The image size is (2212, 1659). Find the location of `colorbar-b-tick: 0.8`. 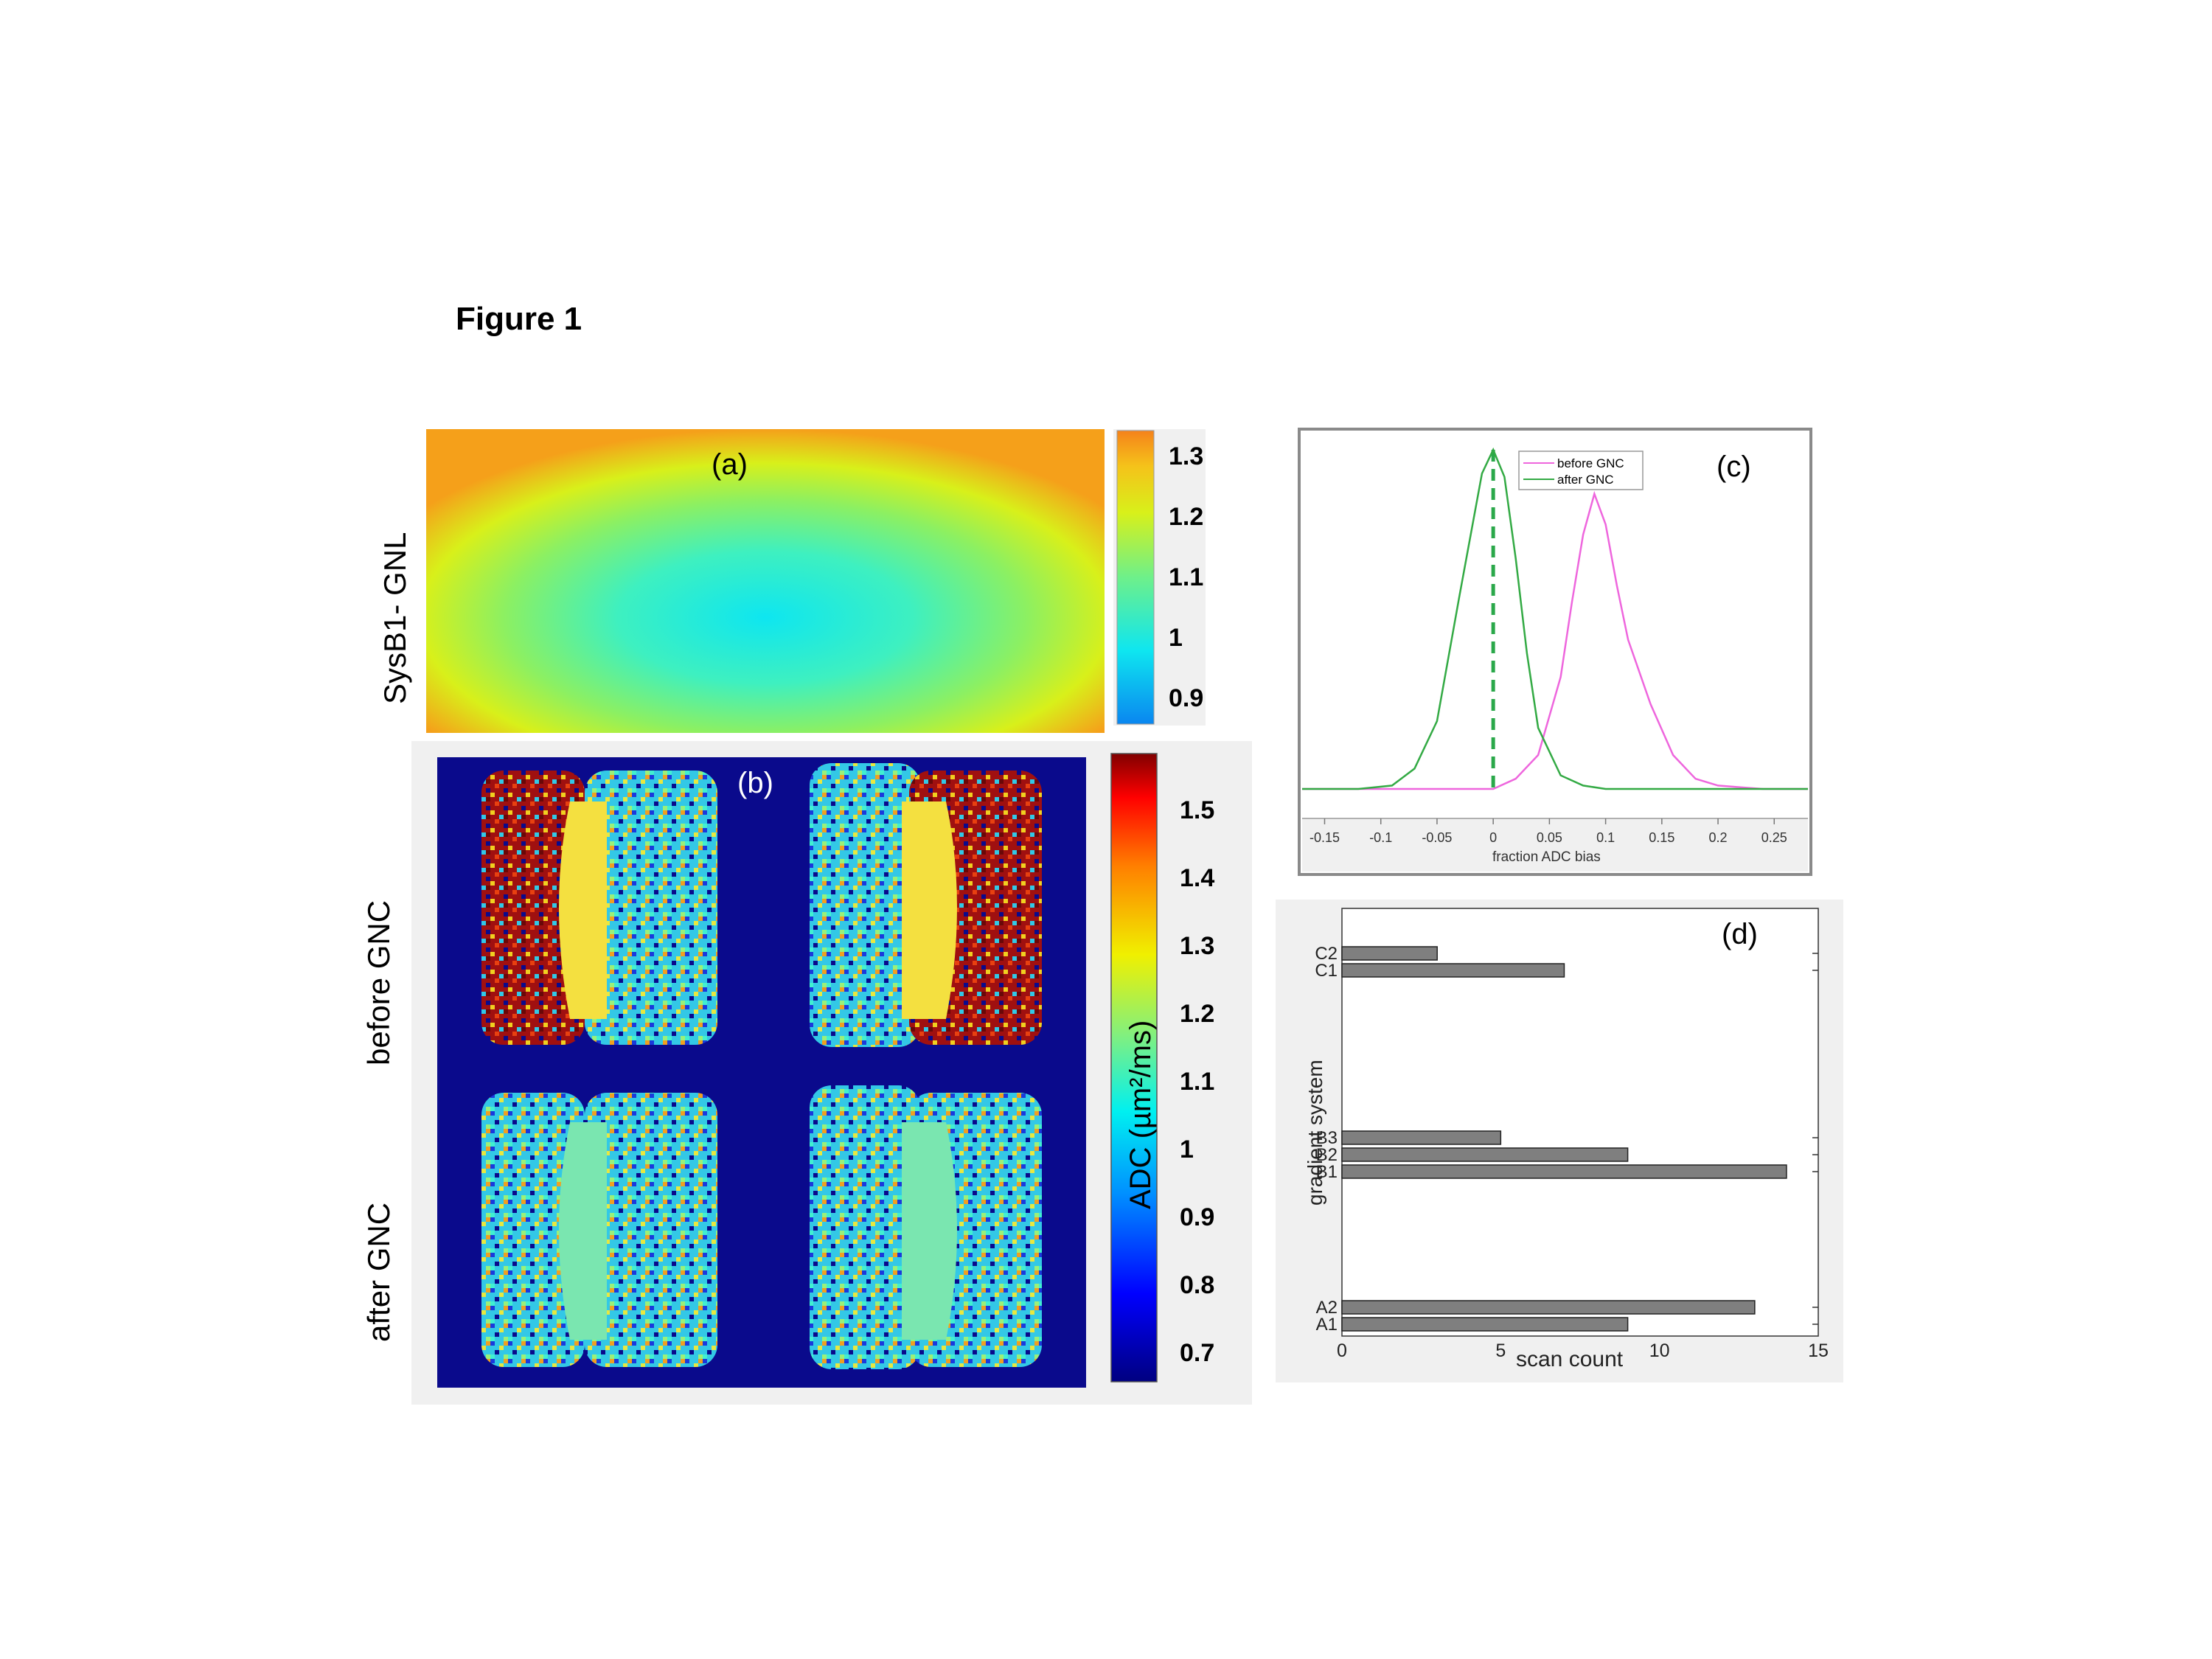

colorbar-b-tick: 0.8 is located at coordinates (1197, 1285).